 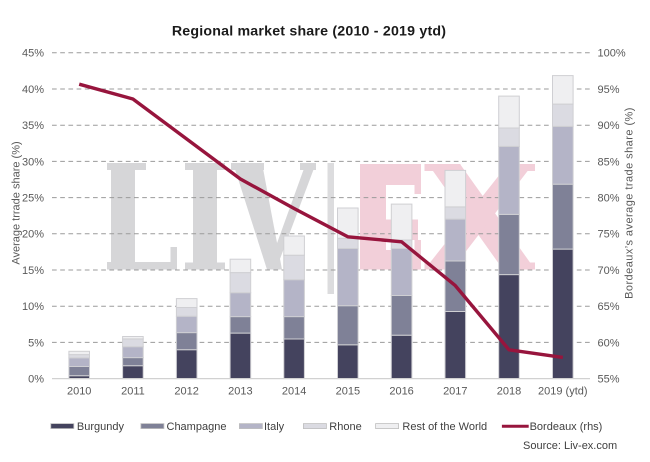 What do you see at coordinates (609, 307) in the screenshot?
I see `svg-text: 65%` at bounding box center [609, 307].